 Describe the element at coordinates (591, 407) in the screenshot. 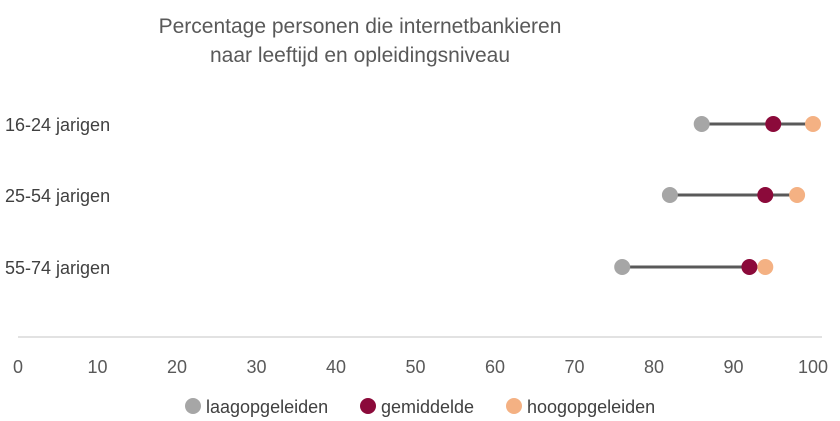

I see `legend-label-hoogopgeleiden: hoogopgeleiden` at that location.